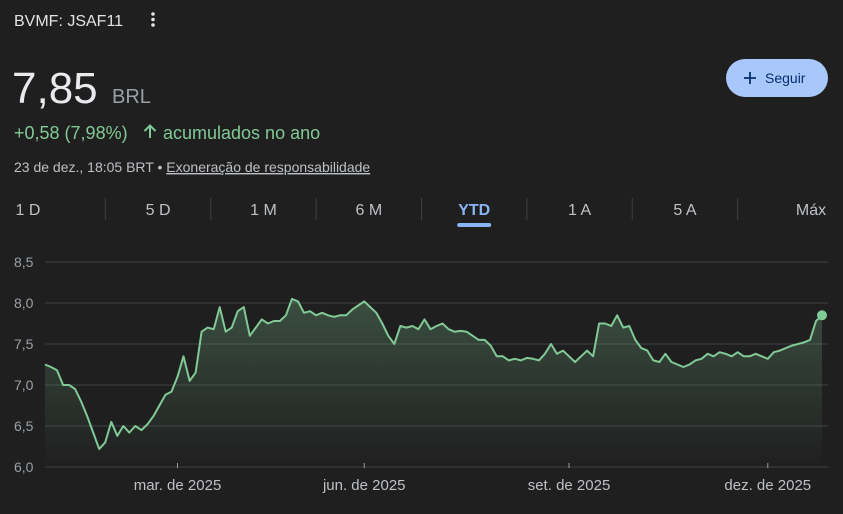 The height and width of the screenshot is (514, 843). Describe the element at coordinates (71, 133) in the screenshot. I see `change: +0,58 (7,98%)` at that location.